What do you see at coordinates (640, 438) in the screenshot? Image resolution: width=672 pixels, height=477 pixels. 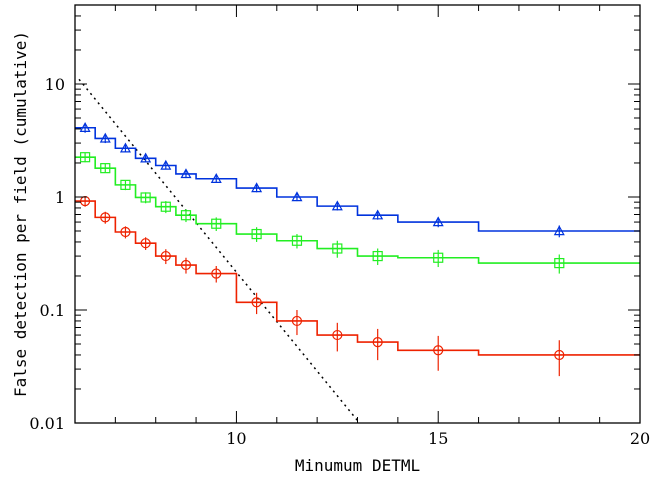 I see `x-tick-label: 20` at bounding box center [640, 438].